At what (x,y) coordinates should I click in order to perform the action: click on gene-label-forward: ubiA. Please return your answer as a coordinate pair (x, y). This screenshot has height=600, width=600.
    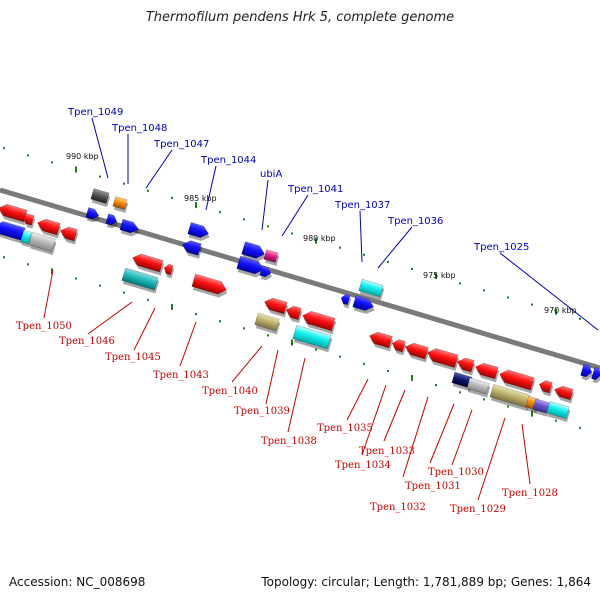
    Looking at the image, I should click on (271, 174).